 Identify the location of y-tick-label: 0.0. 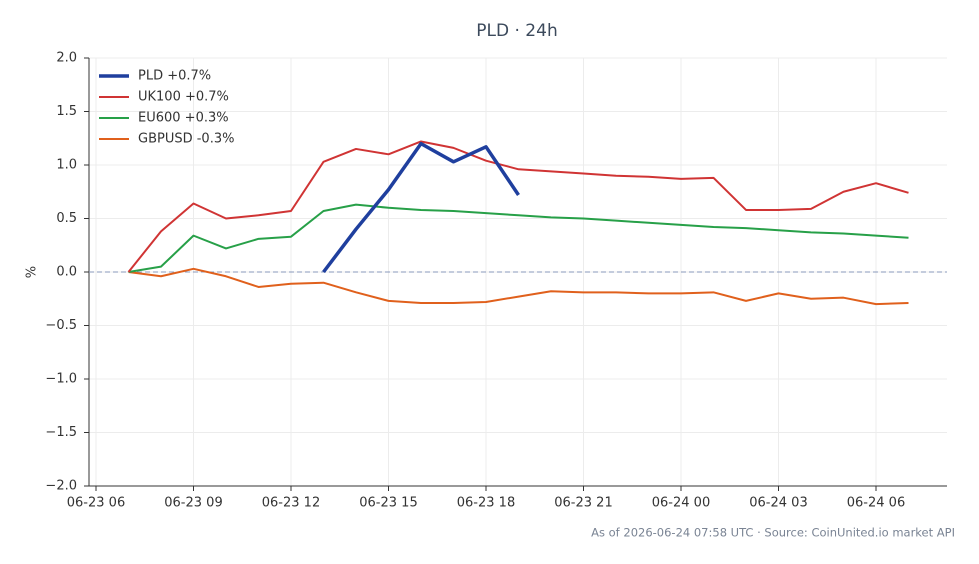
(66, 272).